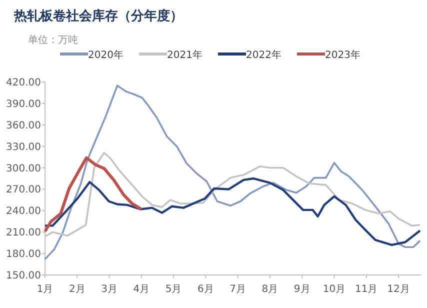 This screenshot has height=308, width=427. What do you see at coordinates (342, 55) in the screenshot?
I see `legend-label: 2023年` at bounding box center [342, 55].